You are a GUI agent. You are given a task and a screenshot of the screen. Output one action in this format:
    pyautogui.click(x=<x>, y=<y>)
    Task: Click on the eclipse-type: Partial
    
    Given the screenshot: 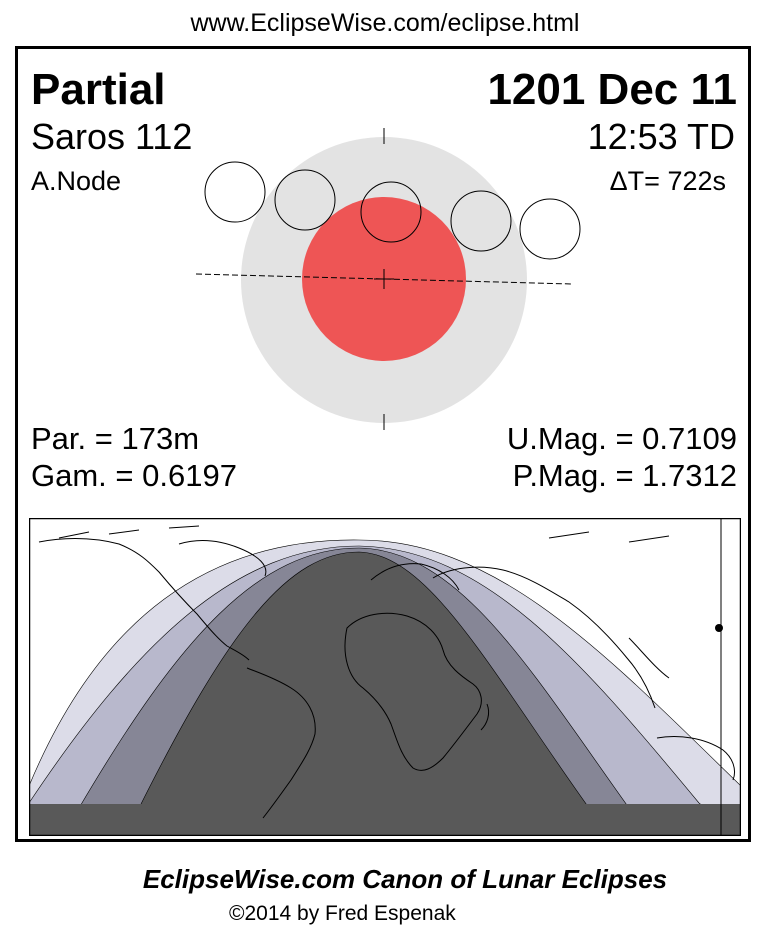 What is the action you would take?
    pyautogui.click(x=98, y=89)
    